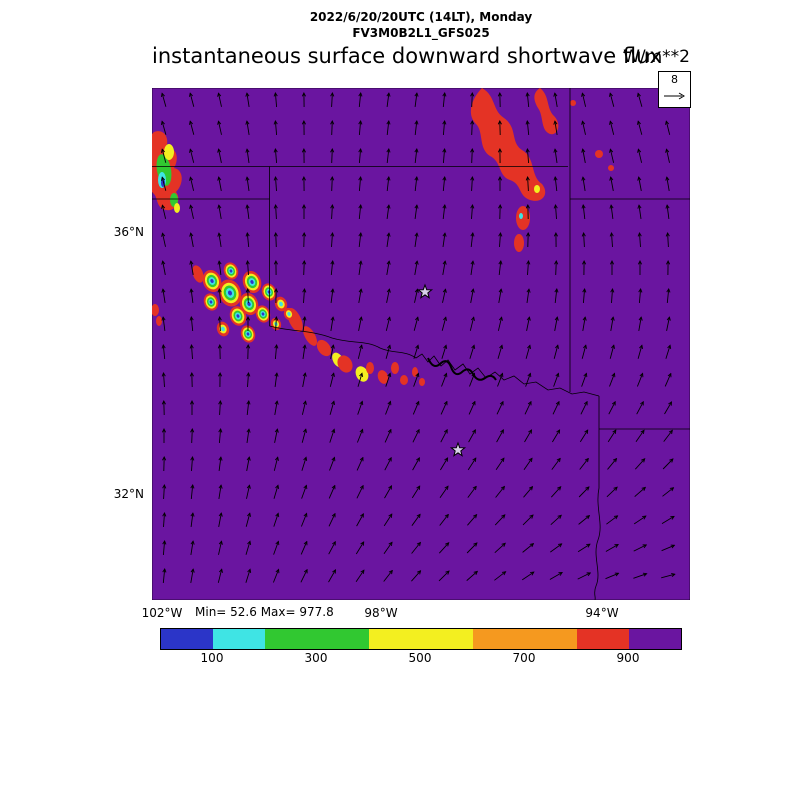  What do you see at coordinates (128, 494) in the screenshot?
I see `lat-tick-32n: 32°N` at bounding box center [128, 494].